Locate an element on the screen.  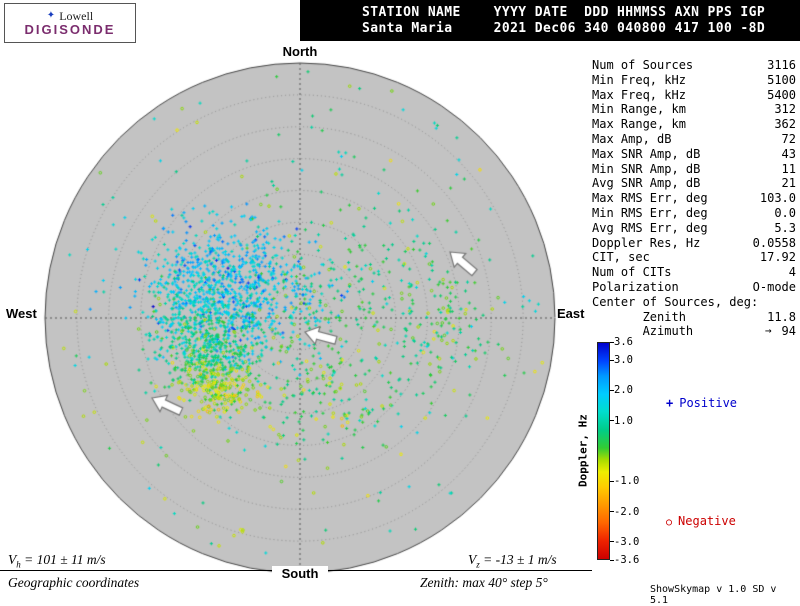
parameter-value: 21 is located at coordinates (789, 183).